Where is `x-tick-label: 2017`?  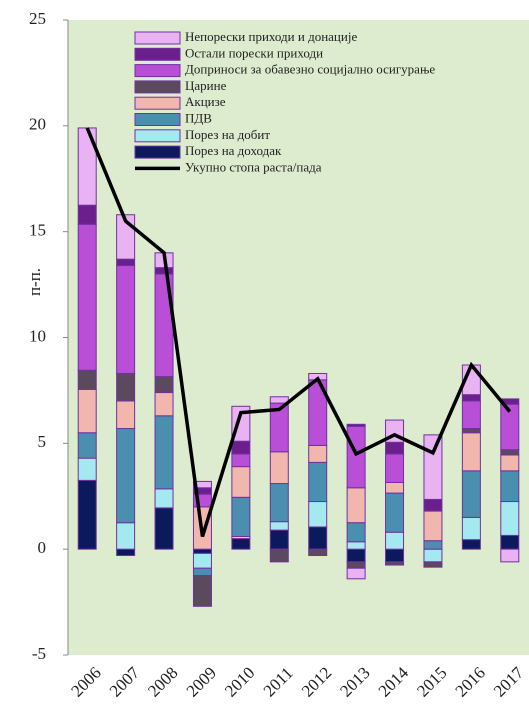 x-tick-label: 2017 is located at coordinates (509, 682).